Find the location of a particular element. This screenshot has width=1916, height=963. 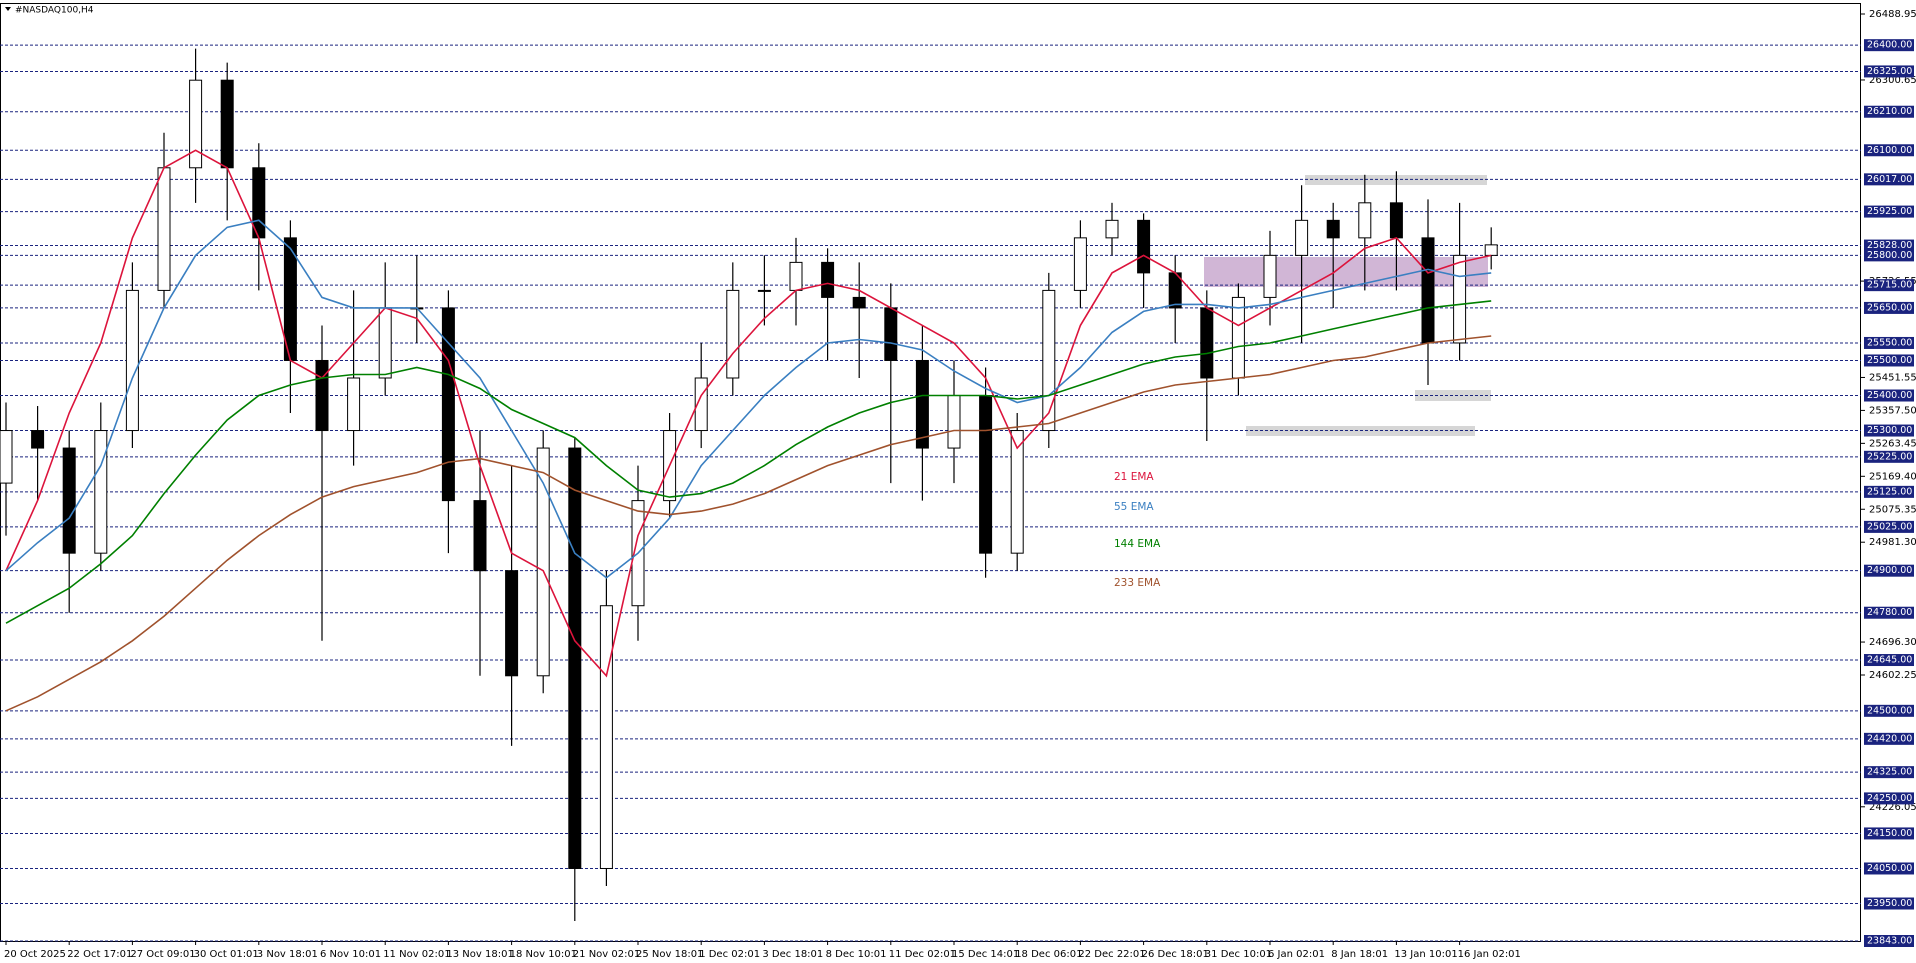

zone-box is located at coordinates (1346, 272).